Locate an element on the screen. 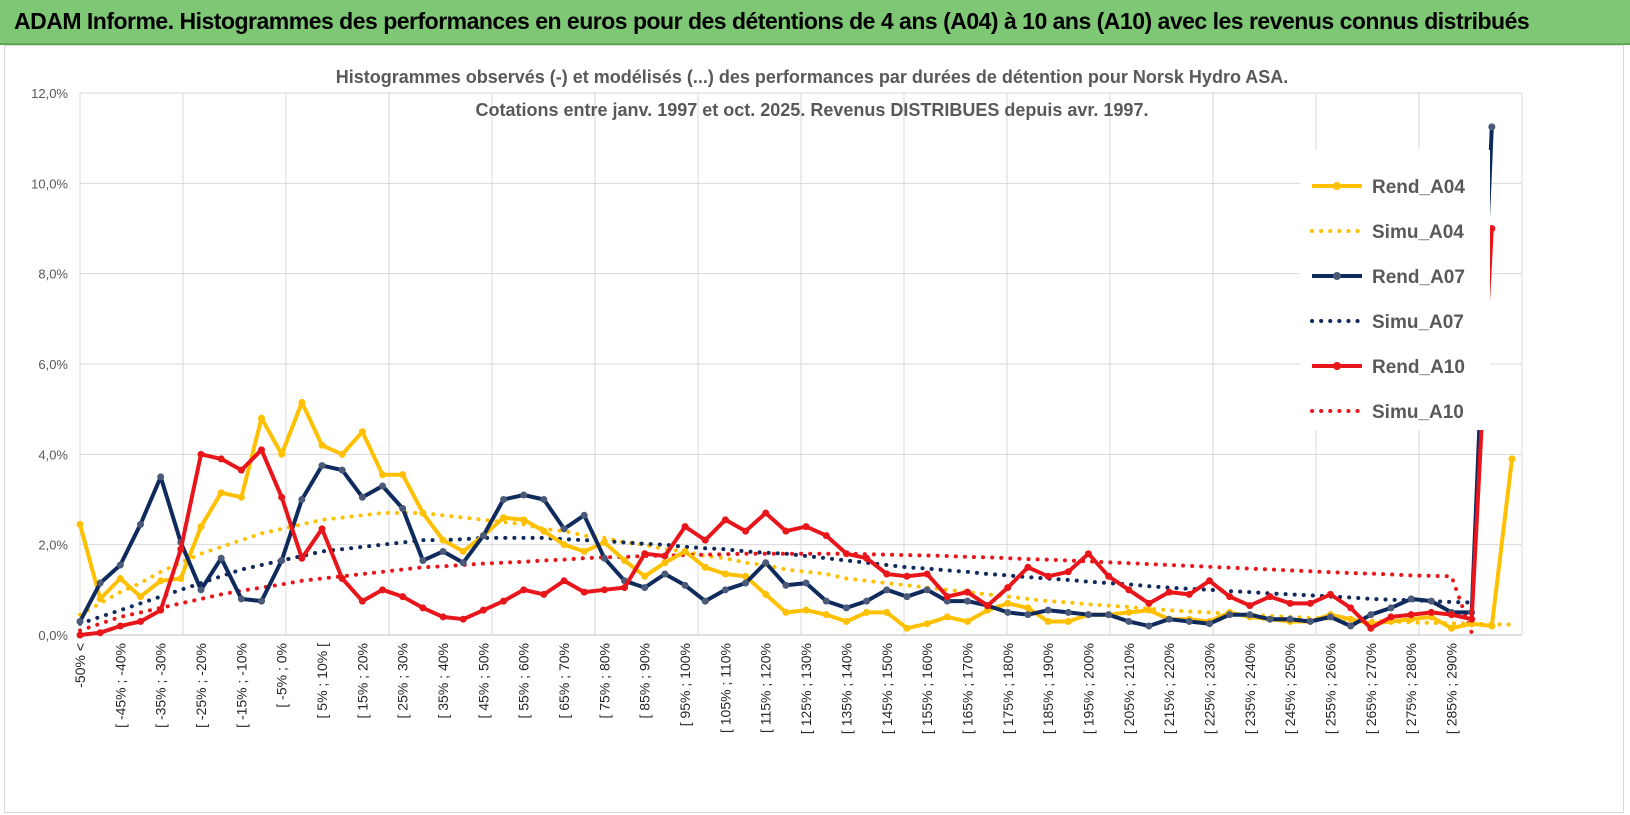  legend-label: Simu_A04 is located at coordinates (1418, 232).